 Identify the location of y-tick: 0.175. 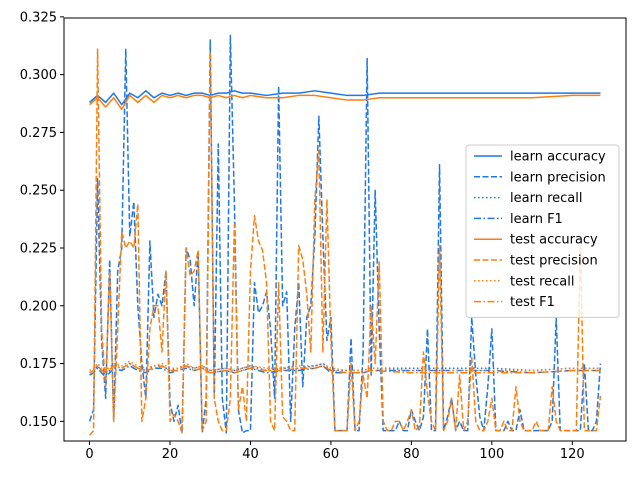
(42, 364).